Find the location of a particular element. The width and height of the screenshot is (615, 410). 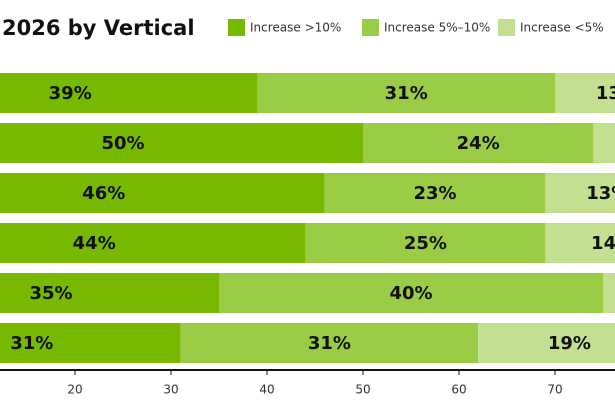

data-label: 24% is located at coordinates (478, 143).